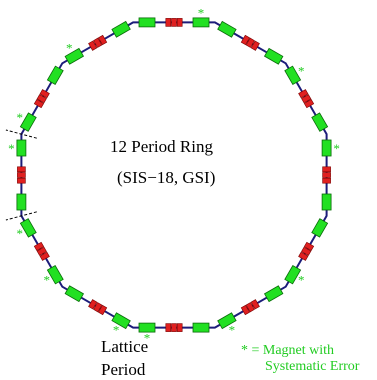 This screenshot has width=377, height=380. I want to click on legend-line1: * = Magnet with, so click(287, 350).